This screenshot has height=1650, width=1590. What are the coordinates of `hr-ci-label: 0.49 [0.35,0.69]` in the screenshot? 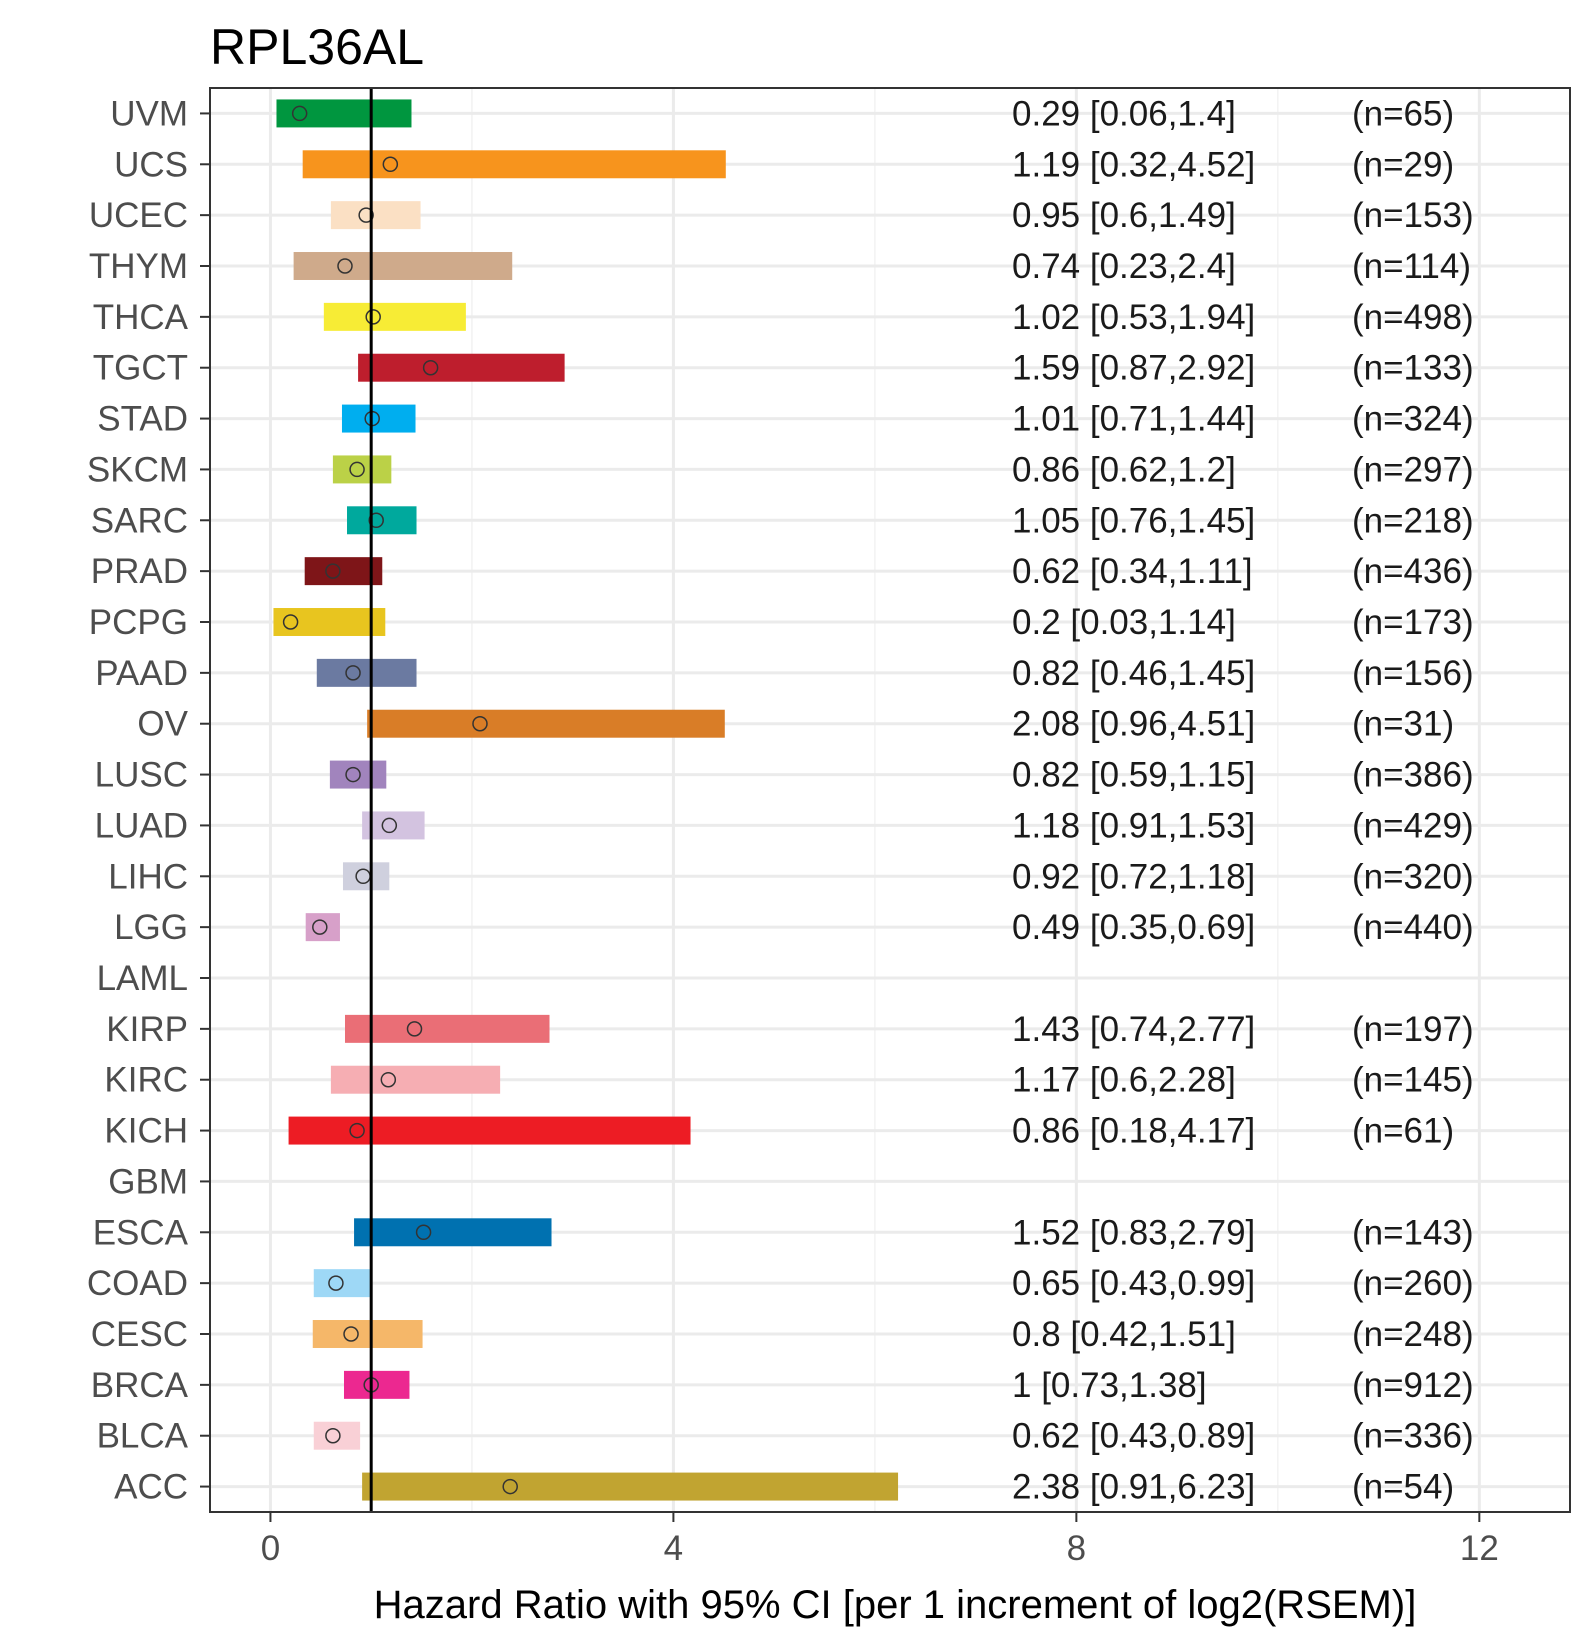 It's located at (1133, 927).